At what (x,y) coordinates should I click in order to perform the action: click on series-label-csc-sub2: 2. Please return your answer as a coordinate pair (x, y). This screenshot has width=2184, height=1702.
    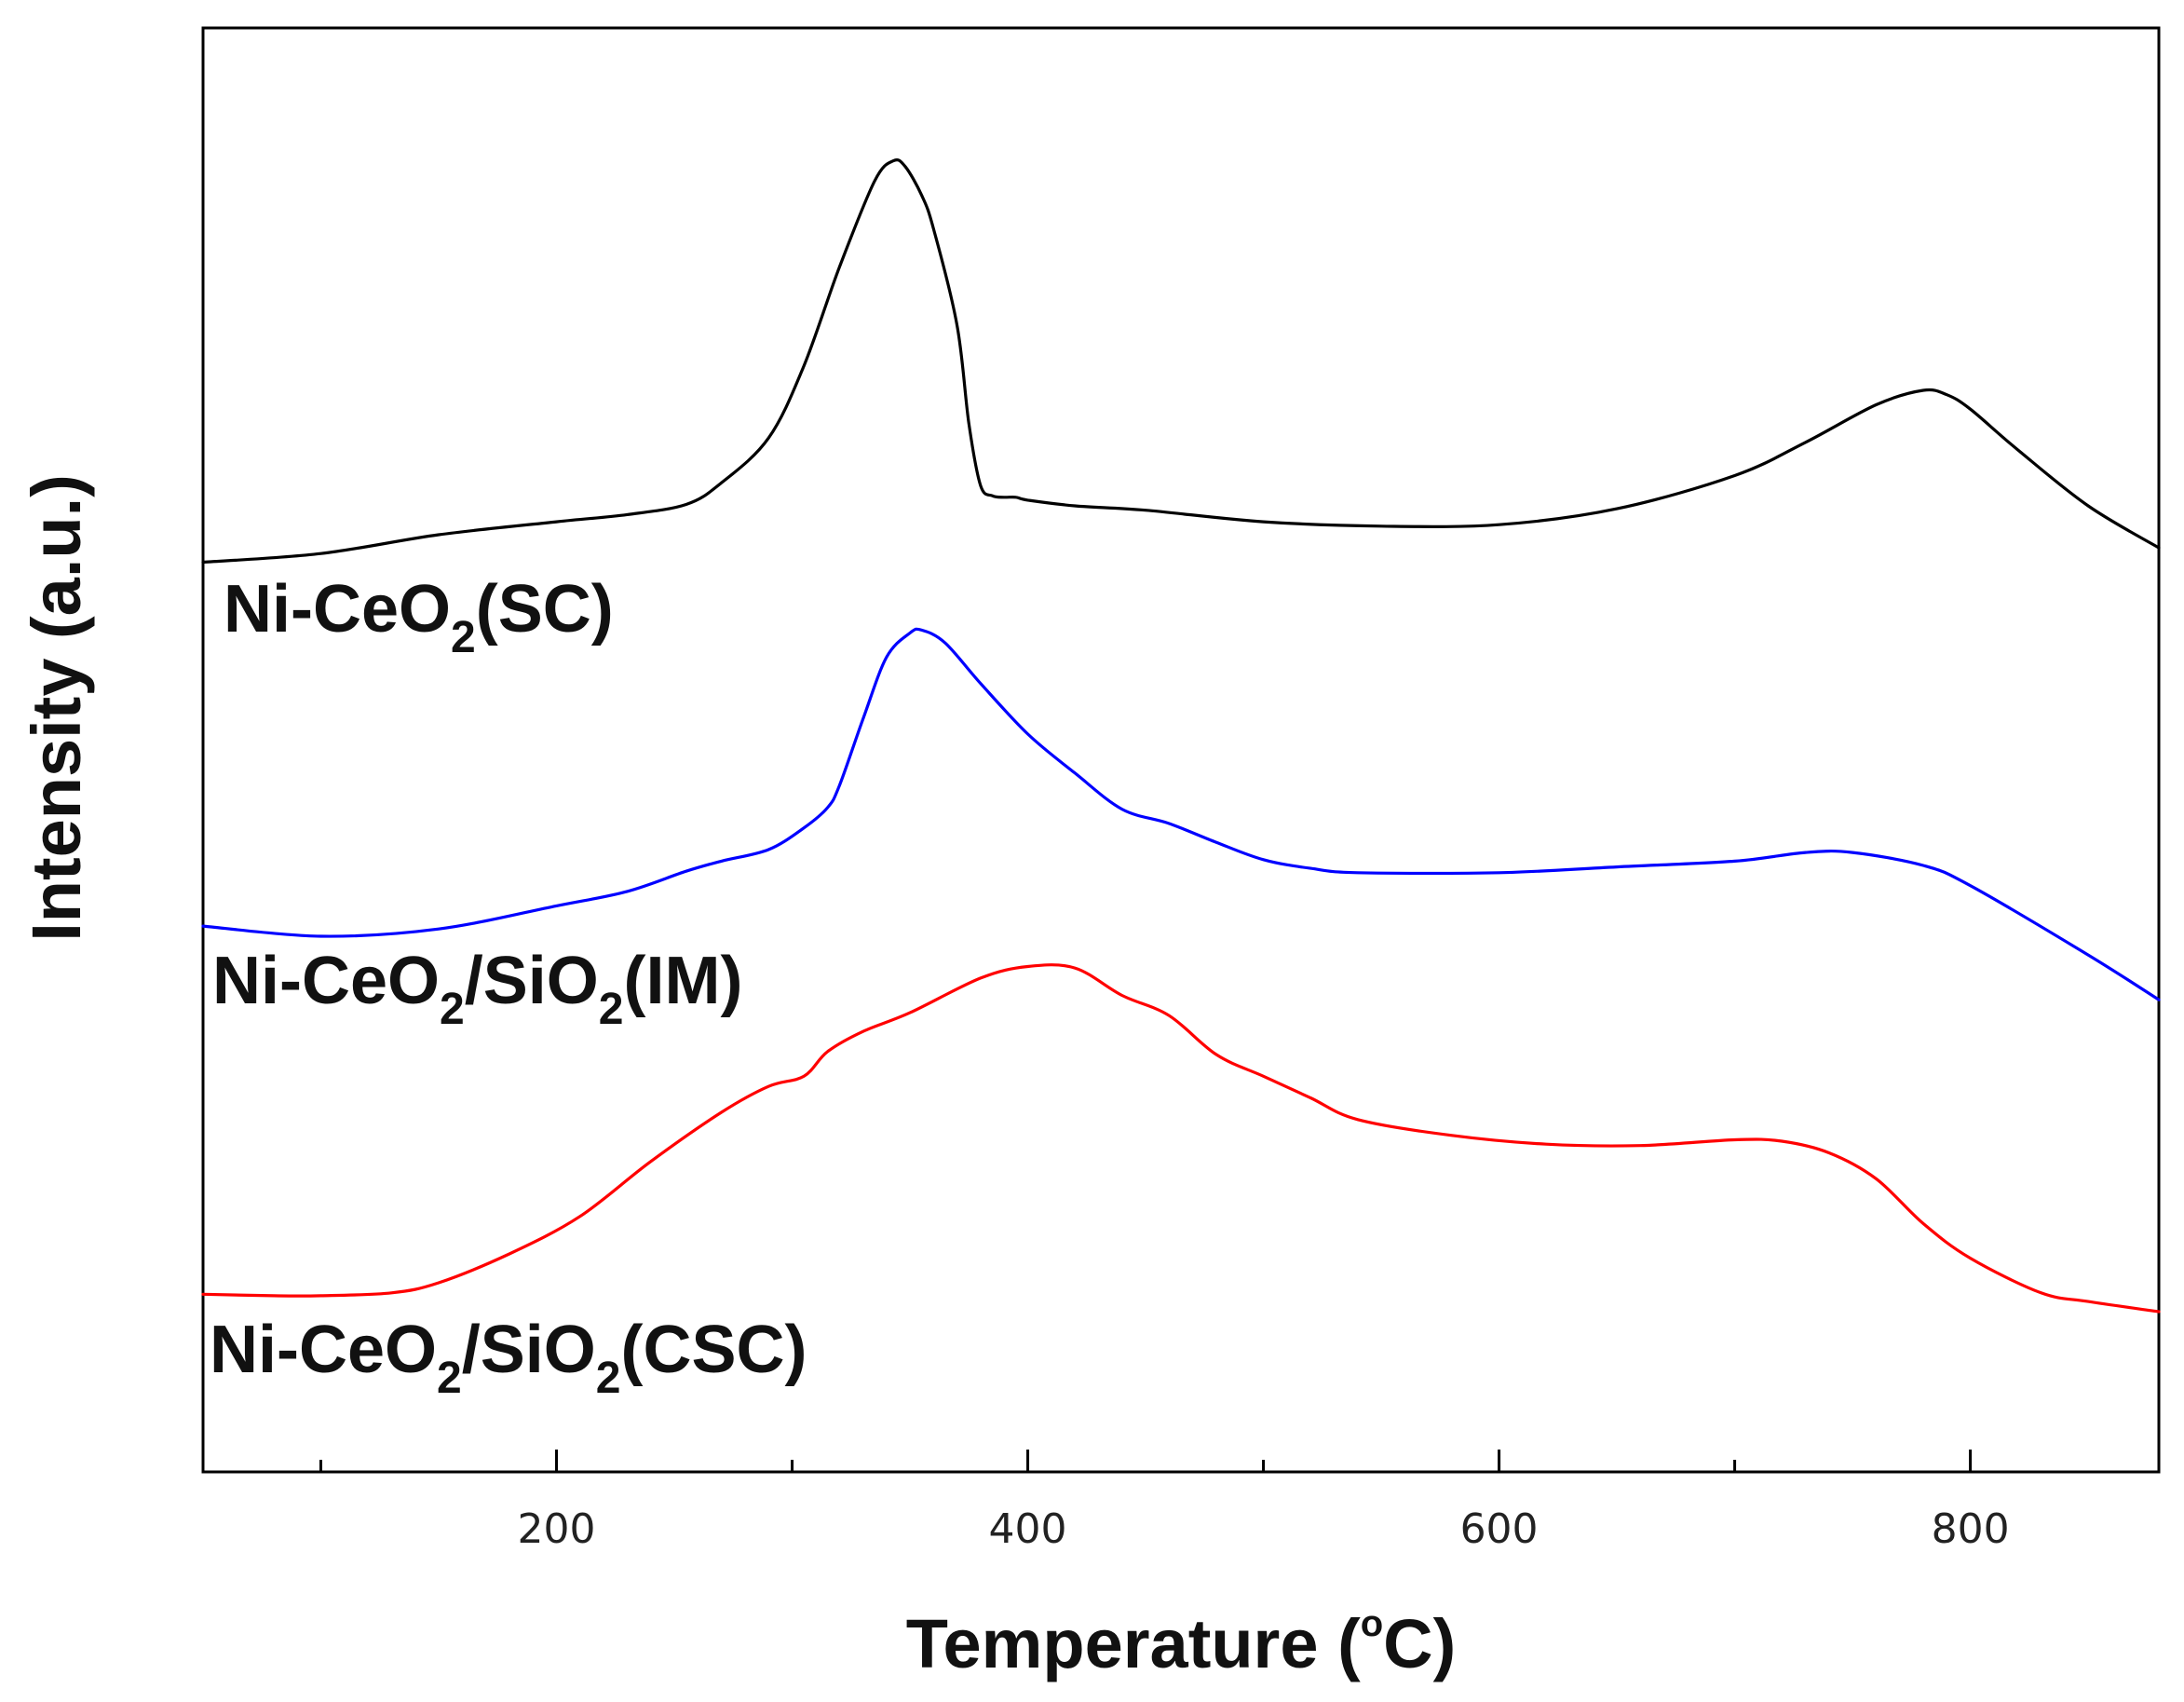
    Looking at the image, I should click on (608, 1378).